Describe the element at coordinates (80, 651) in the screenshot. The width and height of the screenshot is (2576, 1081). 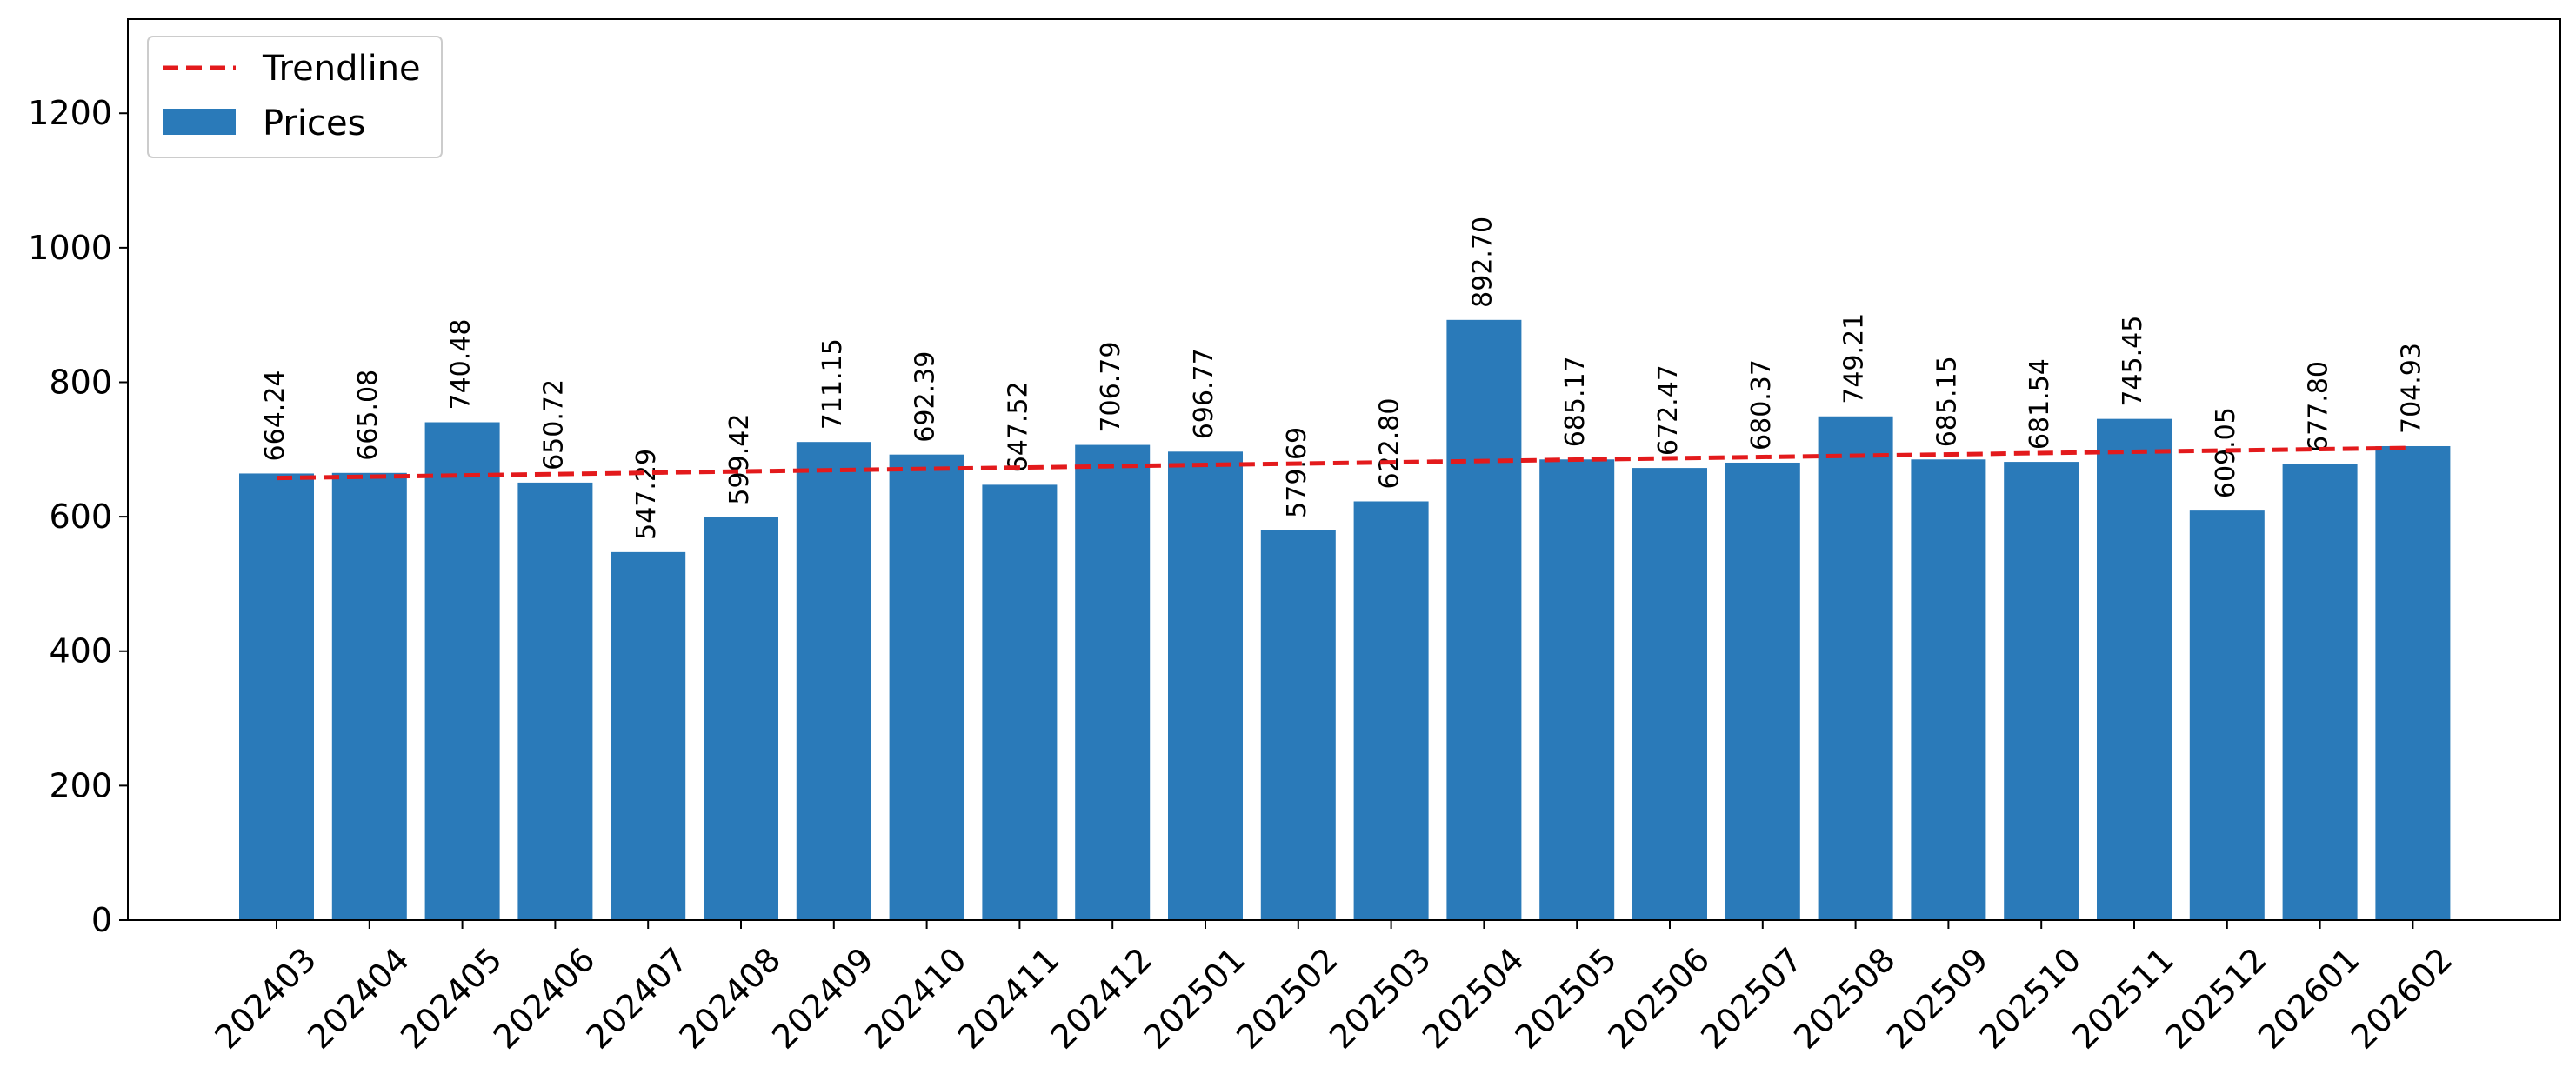
I see `y-tick-label: 400` at that location.